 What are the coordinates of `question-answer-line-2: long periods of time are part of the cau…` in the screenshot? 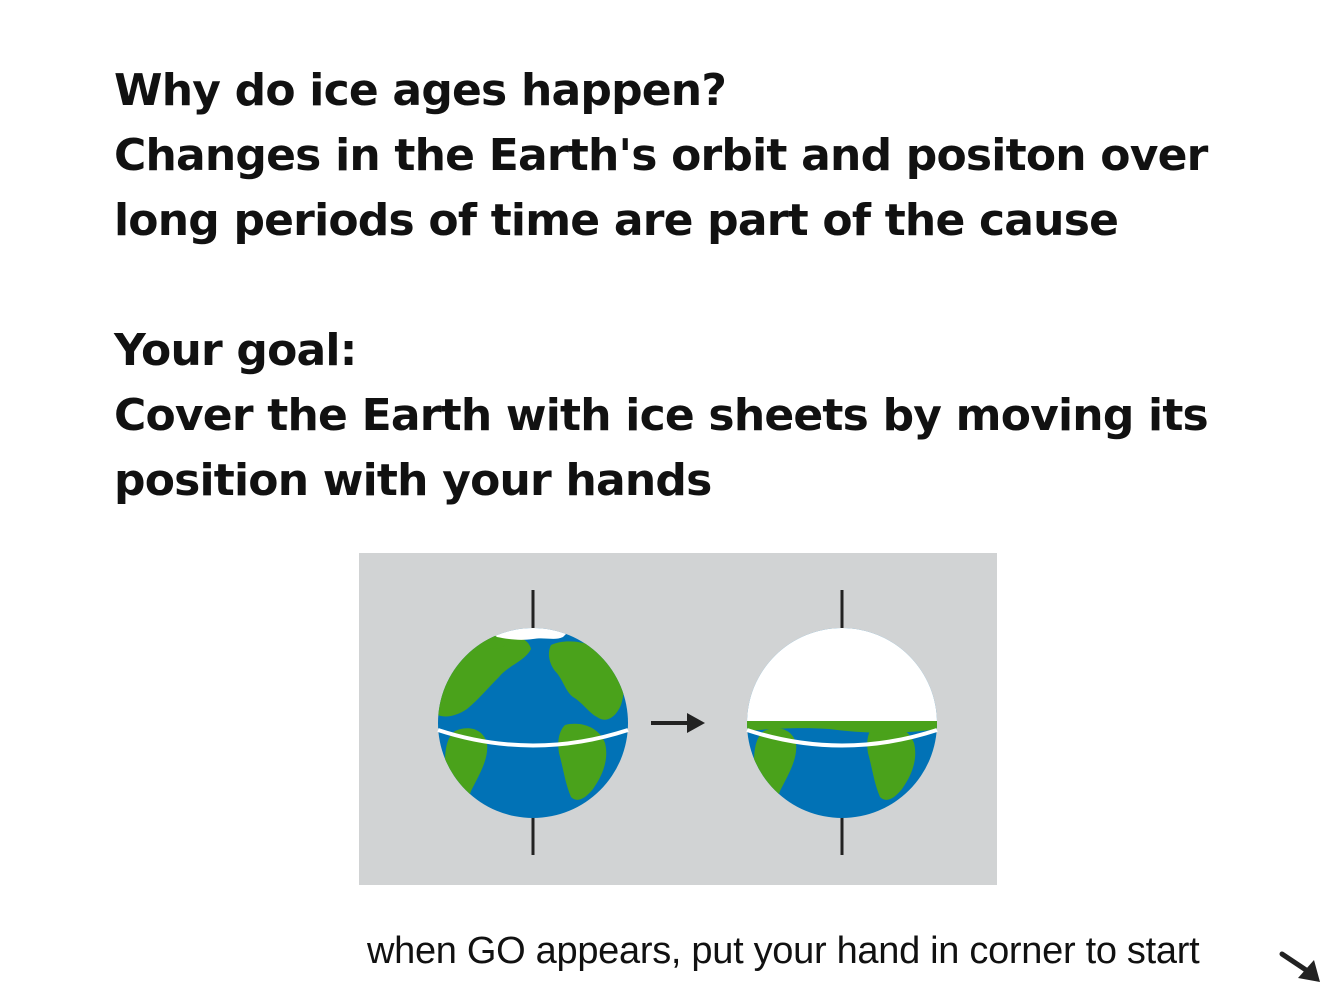 It's located at (689, 220).